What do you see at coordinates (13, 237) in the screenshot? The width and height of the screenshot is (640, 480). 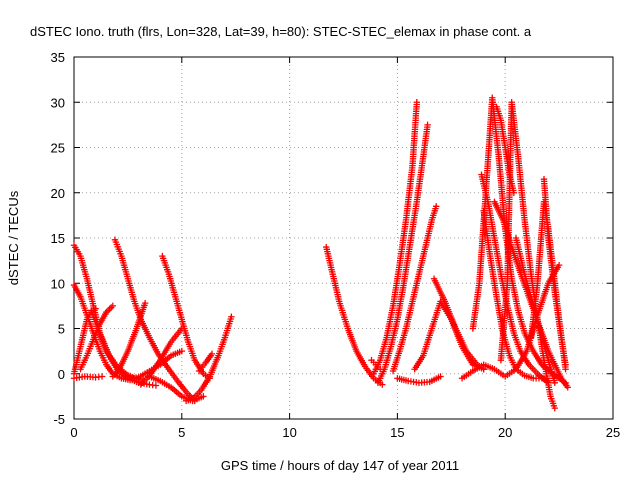 I see `y-axis-title: dSTEC / TECUs` at bounding box center [13, 237].